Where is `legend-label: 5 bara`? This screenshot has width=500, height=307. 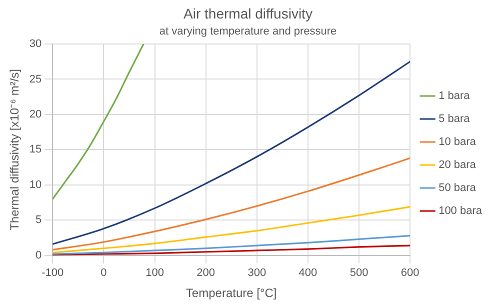
legend-label: 5 bara is located at coordinates (454, 119).